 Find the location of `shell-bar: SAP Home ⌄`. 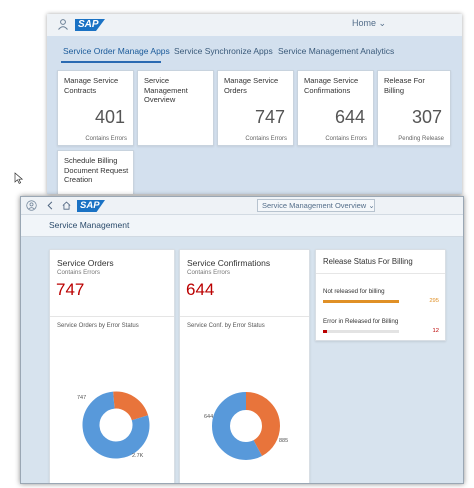

shell-bar: SAP Home ⌄ is located at coordinates (254, 25).